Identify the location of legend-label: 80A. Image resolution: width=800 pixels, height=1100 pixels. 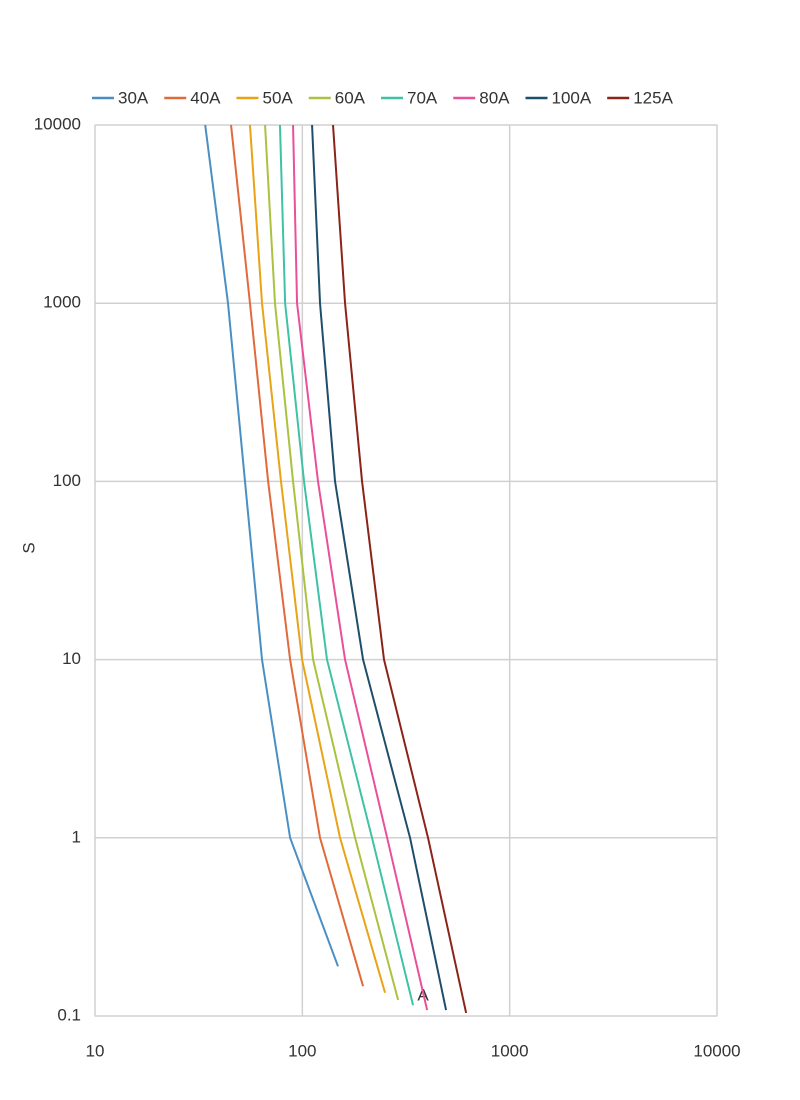
(494, 97).